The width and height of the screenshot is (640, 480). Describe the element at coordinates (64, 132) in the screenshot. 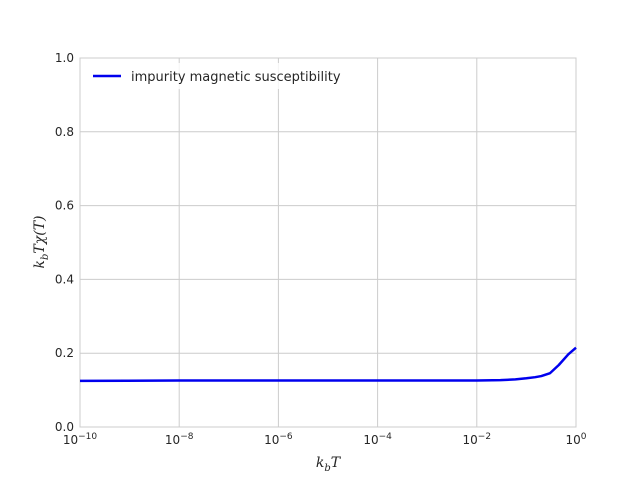

I see `y-tick-label: 0.8` at that location.